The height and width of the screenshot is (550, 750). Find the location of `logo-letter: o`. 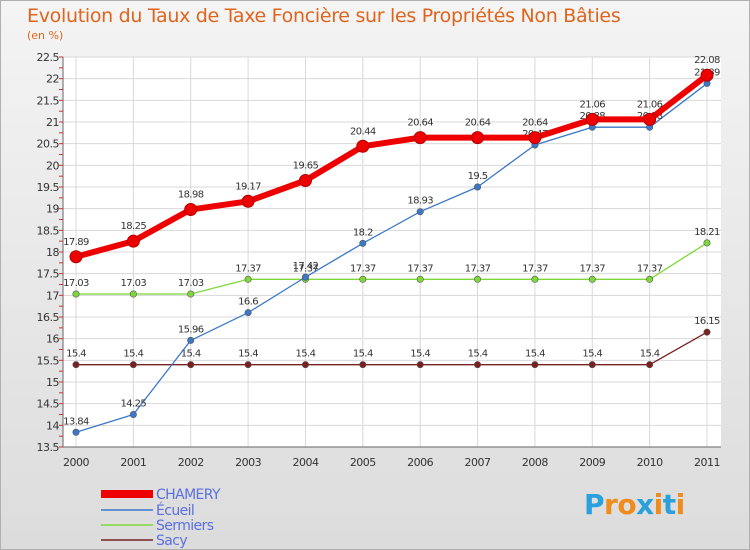

logo-letter: o is located at coordinates (627, 504).